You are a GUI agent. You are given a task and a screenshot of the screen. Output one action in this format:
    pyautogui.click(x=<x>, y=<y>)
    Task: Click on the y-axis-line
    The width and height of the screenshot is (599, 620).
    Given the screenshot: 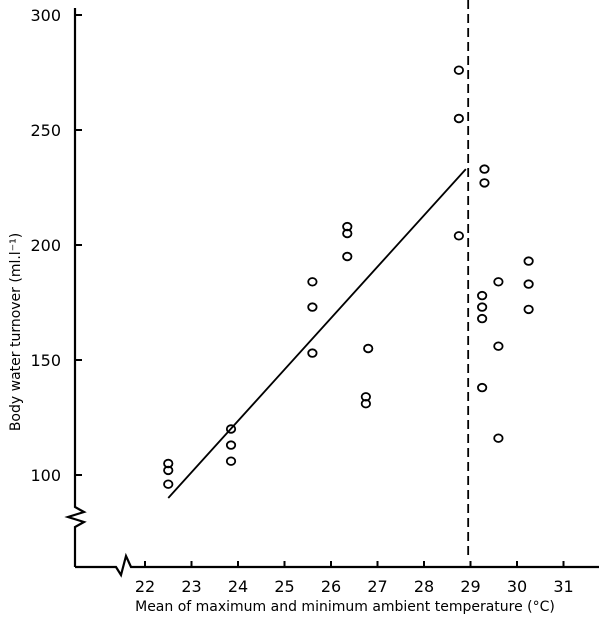 What is the action you would take?
    pyautogui.click(x=75, y=287)
    